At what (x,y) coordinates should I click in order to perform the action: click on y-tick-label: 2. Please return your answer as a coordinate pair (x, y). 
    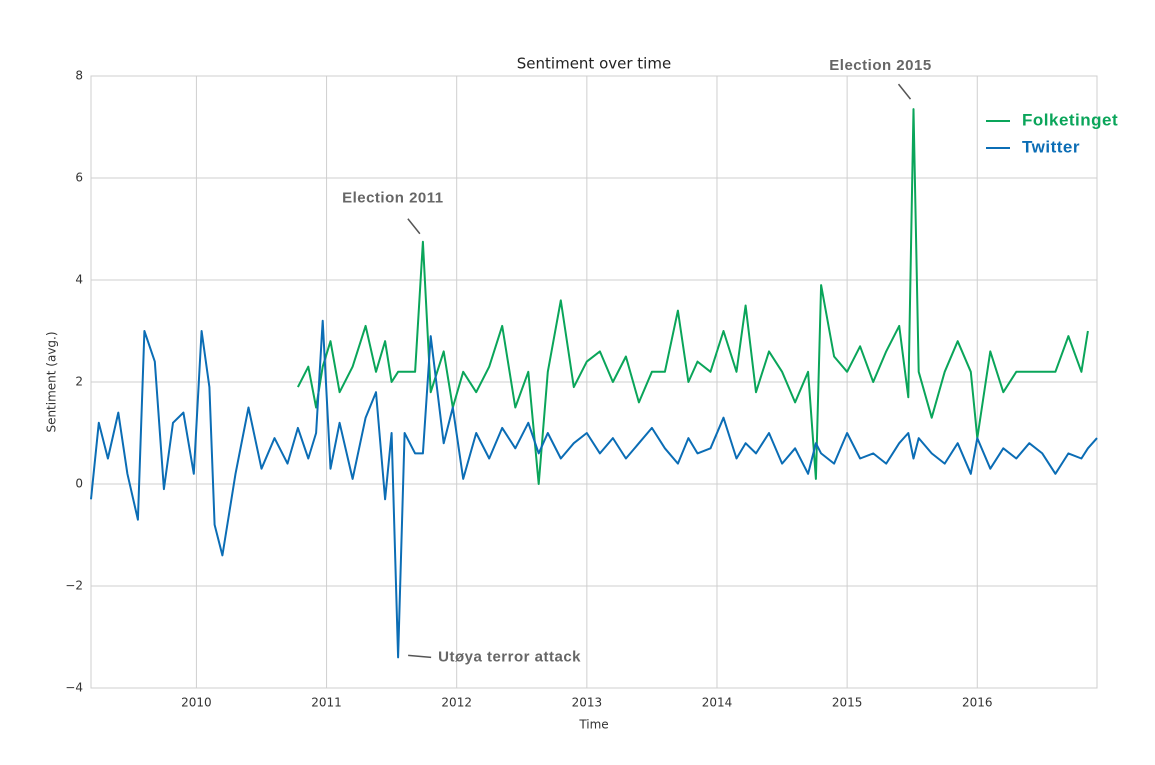
    Looking at the image, I should click on (79, 382).